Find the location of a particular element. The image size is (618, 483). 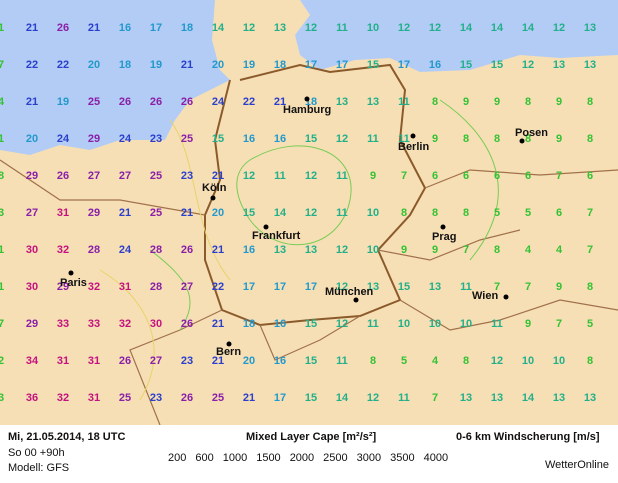

shear-value: 32 is located at coordinates (63, 398).